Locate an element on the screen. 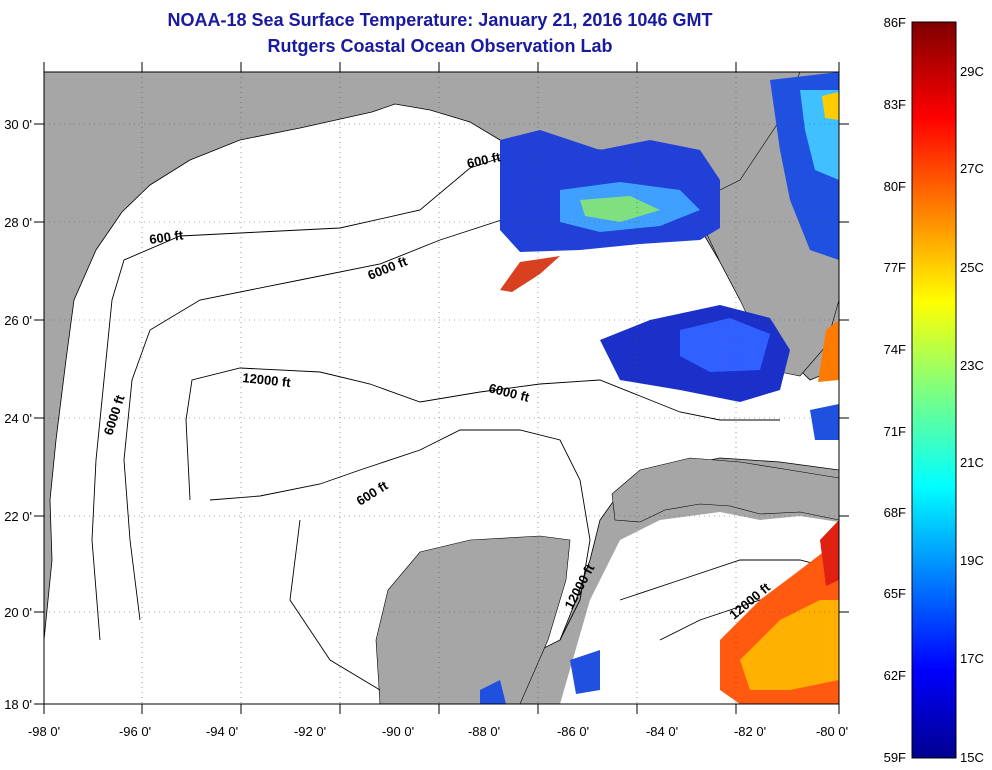  lon-label: -92 0' is located at coordinates (310, 731).